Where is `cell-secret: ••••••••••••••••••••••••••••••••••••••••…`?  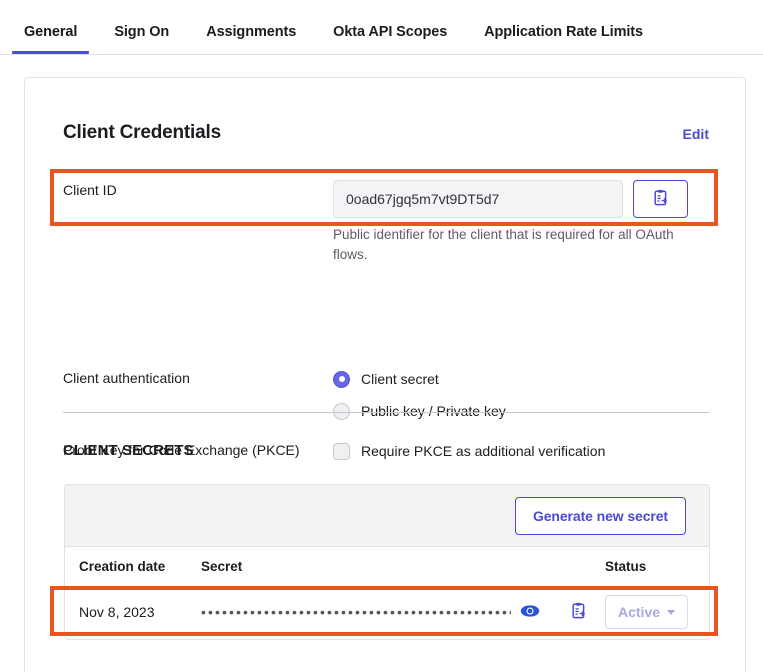
cell-secret: ••••••••••••••••••••••••••••••••••••••••… is located at coordinates (403, 612).